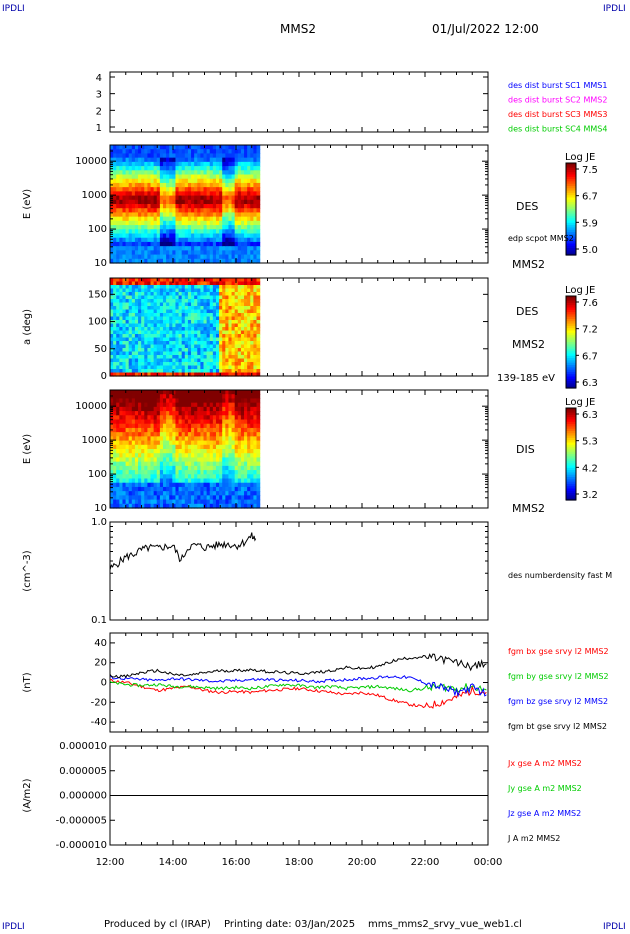 This screenshot has height=934, width=630. I want to click on colorbar-2-cell, so click(571, 353).